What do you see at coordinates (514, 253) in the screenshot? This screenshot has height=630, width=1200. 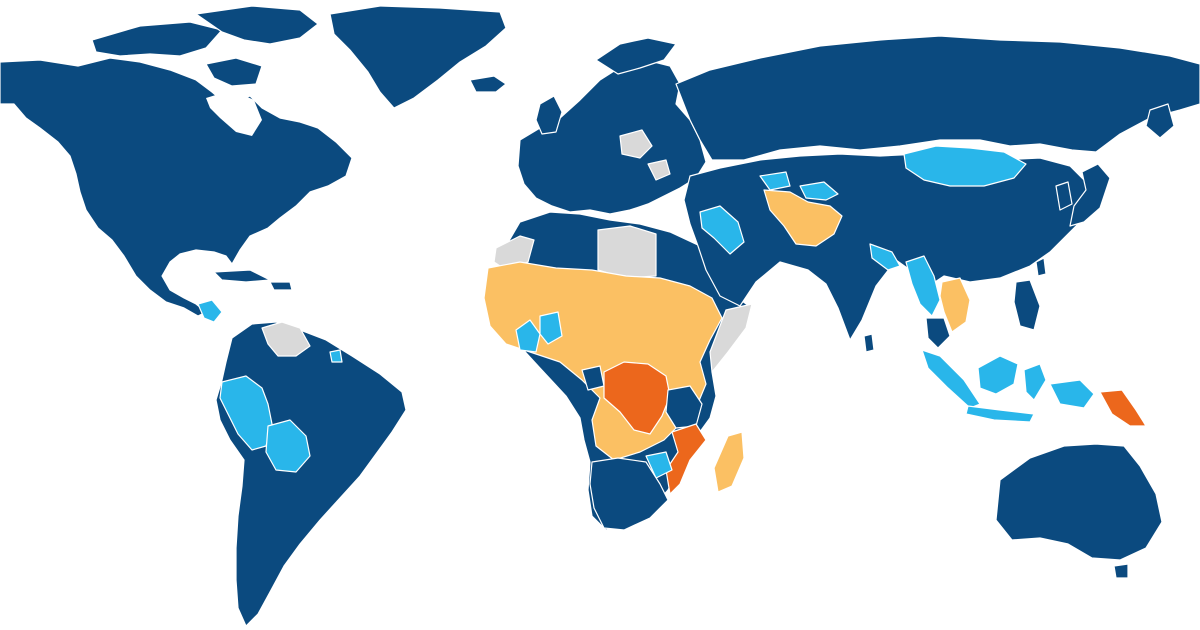 I see `region-west-sahara-no-data` at bounding box center [514, 253].